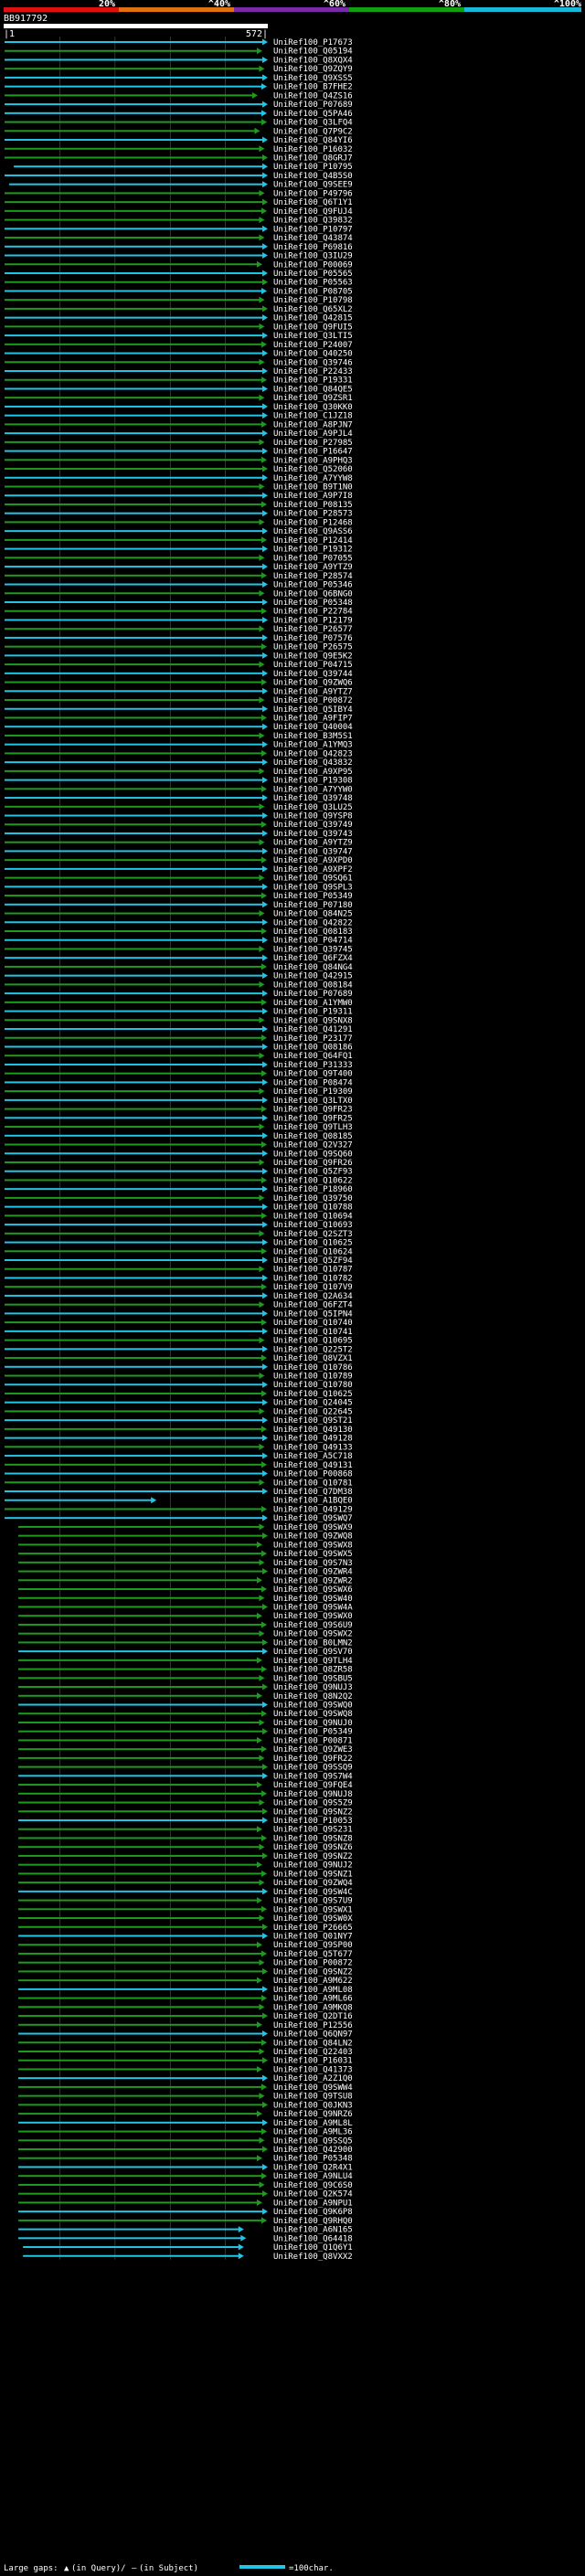 The image size is (585, 2576). I want to click on hit-row: UniRef100_Q6QN97, so click(186, 2035).